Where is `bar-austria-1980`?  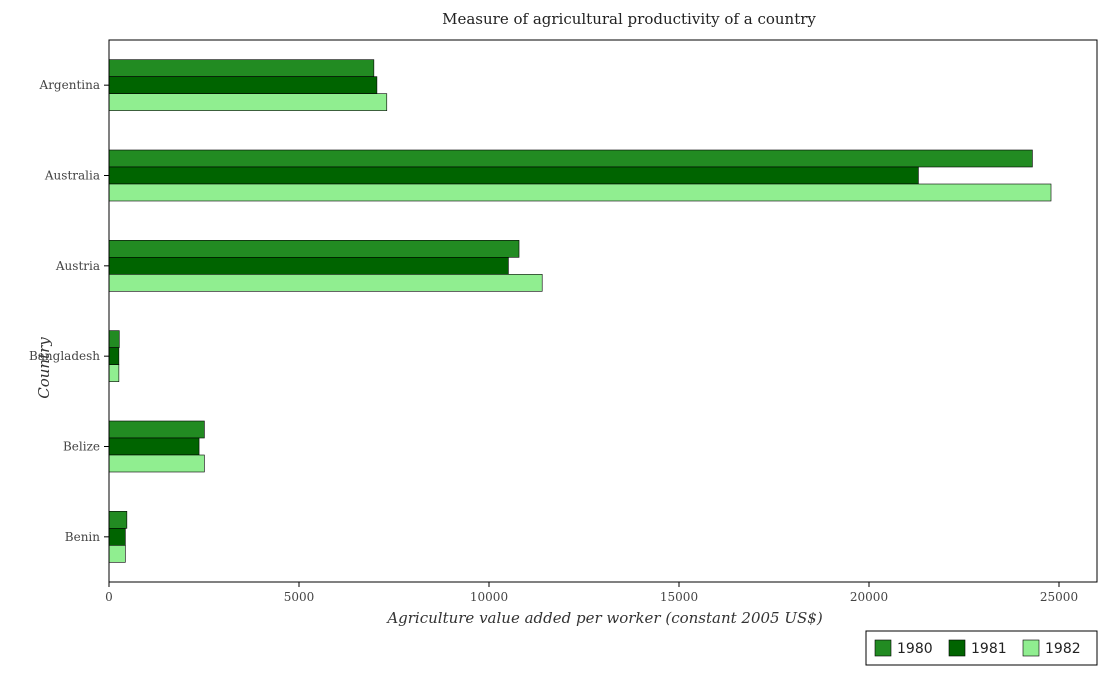
bar-austria-1980 is located at coordinates (314, 249).